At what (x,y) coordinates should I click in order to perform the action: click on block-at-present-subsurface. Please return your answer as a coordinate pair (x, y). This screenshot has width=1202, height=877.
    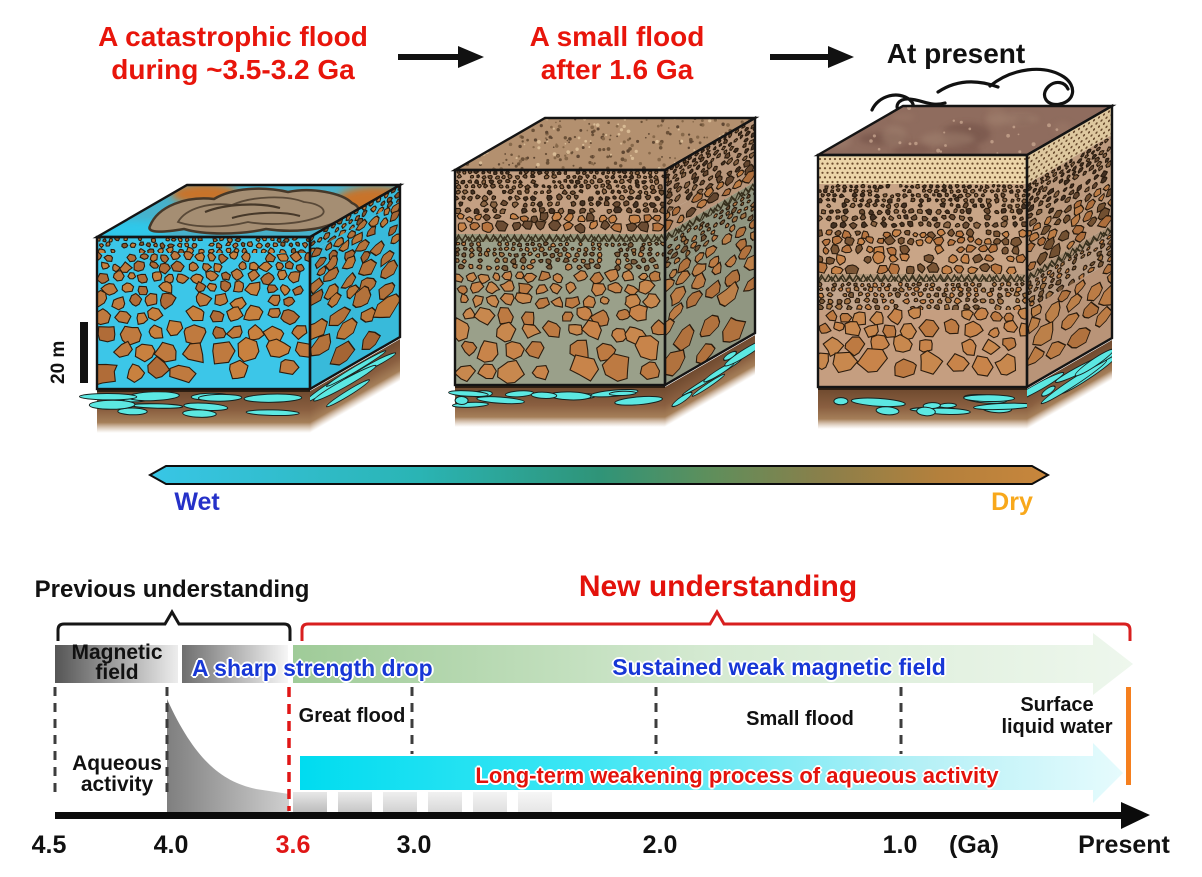
    Looking at the image, I should click on (926, 409).